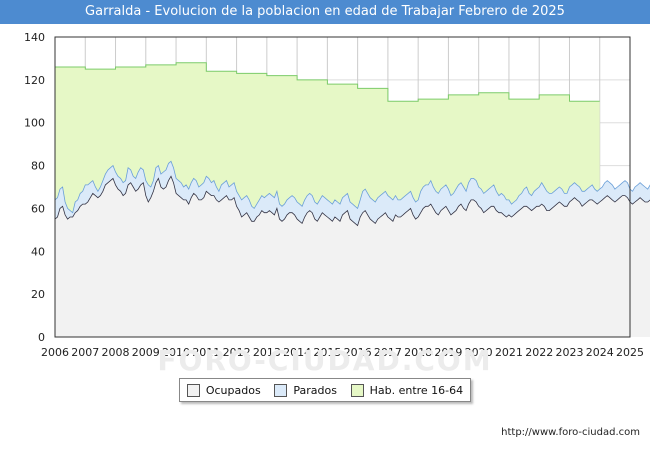  What do you see at coordinates (479, 352) in the screenshot?
I see `x-tick-label: 2020` at bounding box center [479, 352].